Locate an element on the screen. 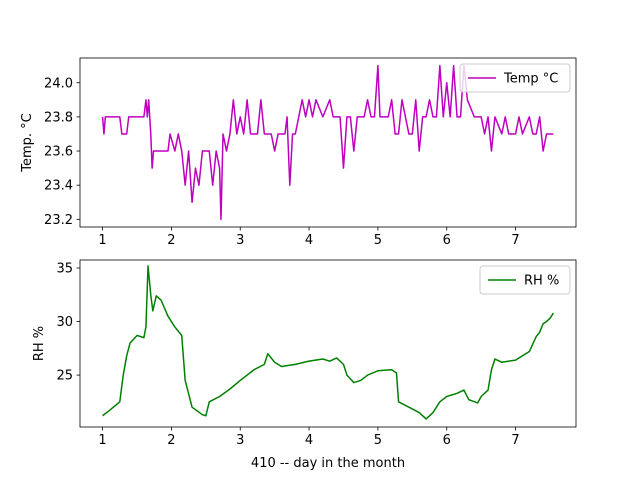 The image size is (640, 480). y-tick-label: 35 is located at coordinates (64, 269).